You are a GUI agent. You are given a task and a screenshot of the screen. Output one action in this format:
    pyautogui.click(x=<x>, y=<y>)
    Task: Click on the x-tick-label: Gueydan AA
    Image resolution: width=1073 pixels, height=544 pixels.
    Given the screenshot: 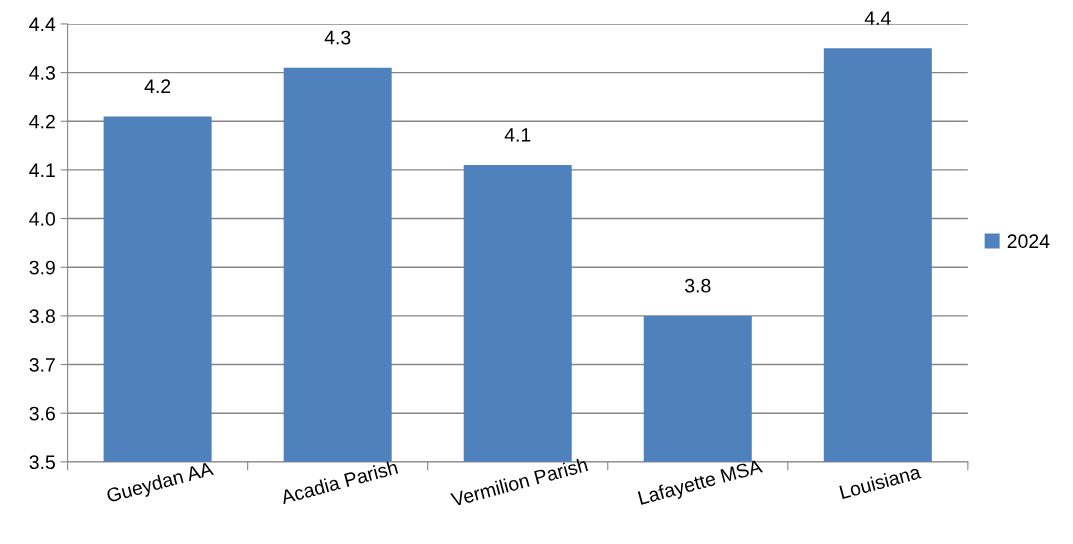 What is the action you would take?
    pyautogui.click(x=160, y=483)
    